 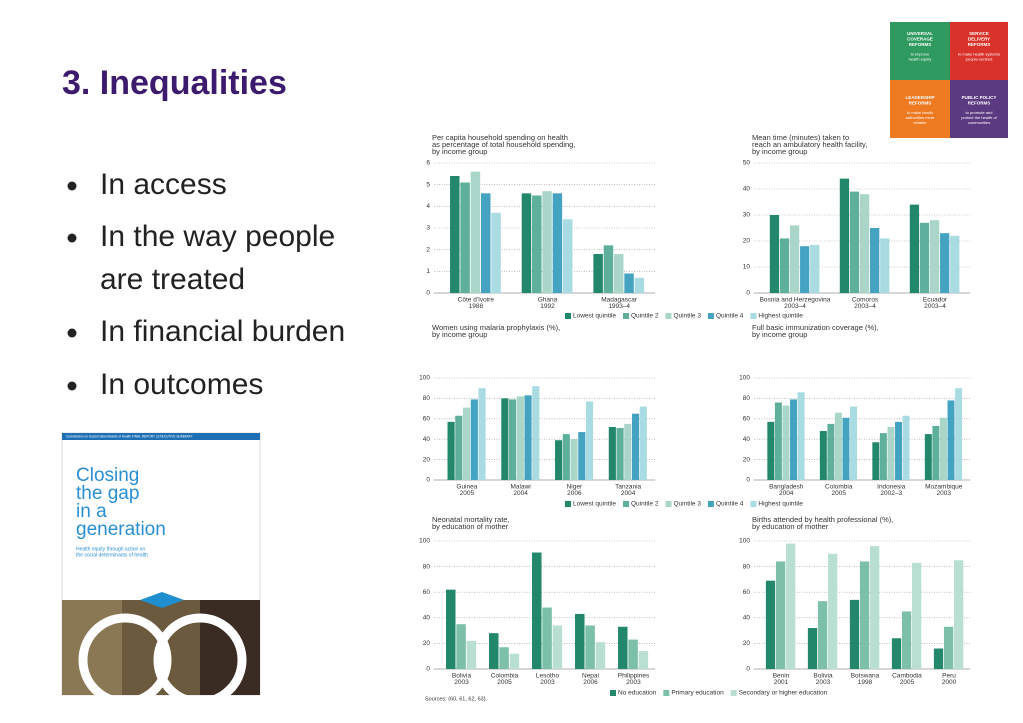 I want to click on x-tick-label: 2003–4, so click(x=795, y=306).